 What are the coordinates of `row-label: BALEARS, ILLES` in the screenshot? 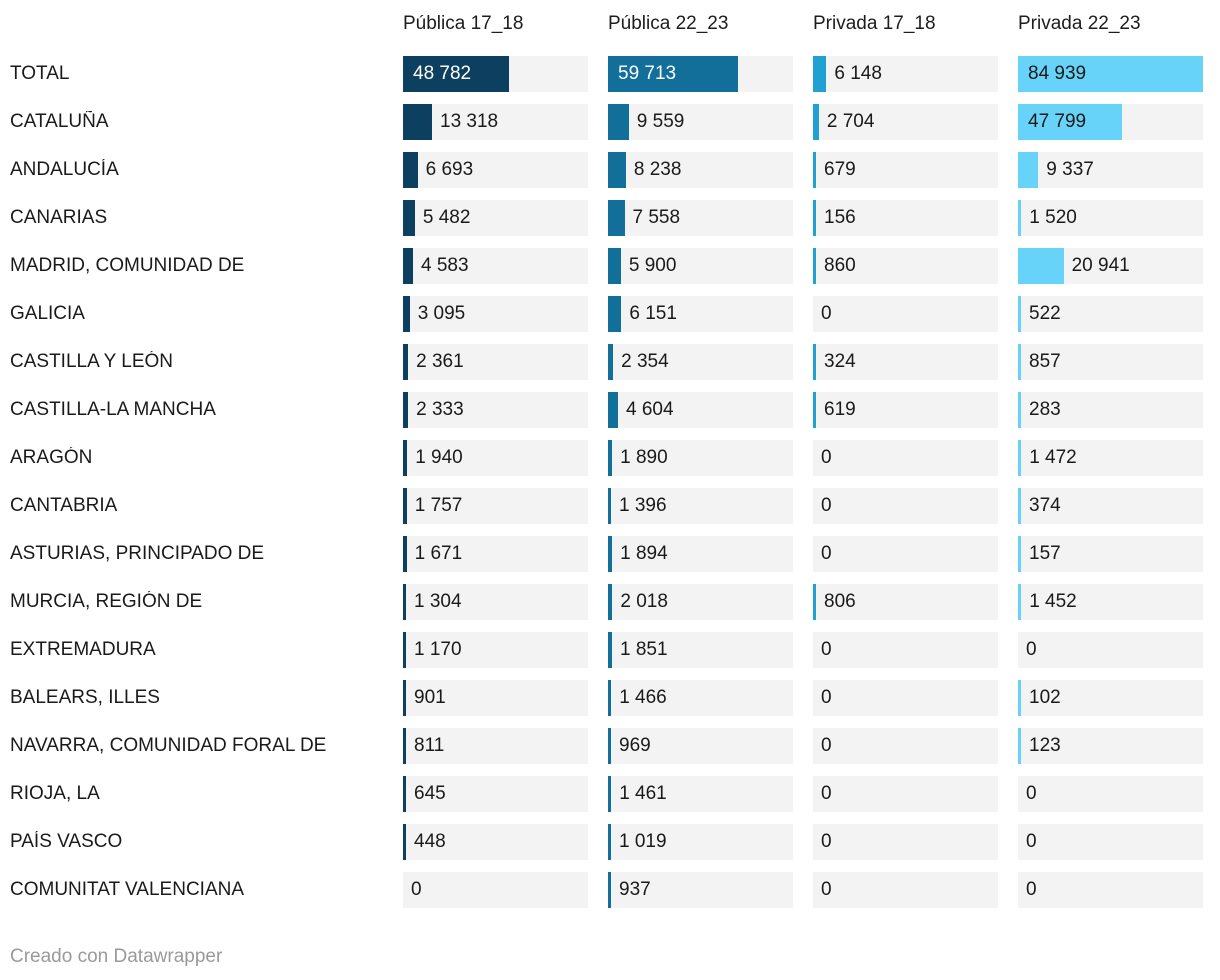 It's located at (85, 697).